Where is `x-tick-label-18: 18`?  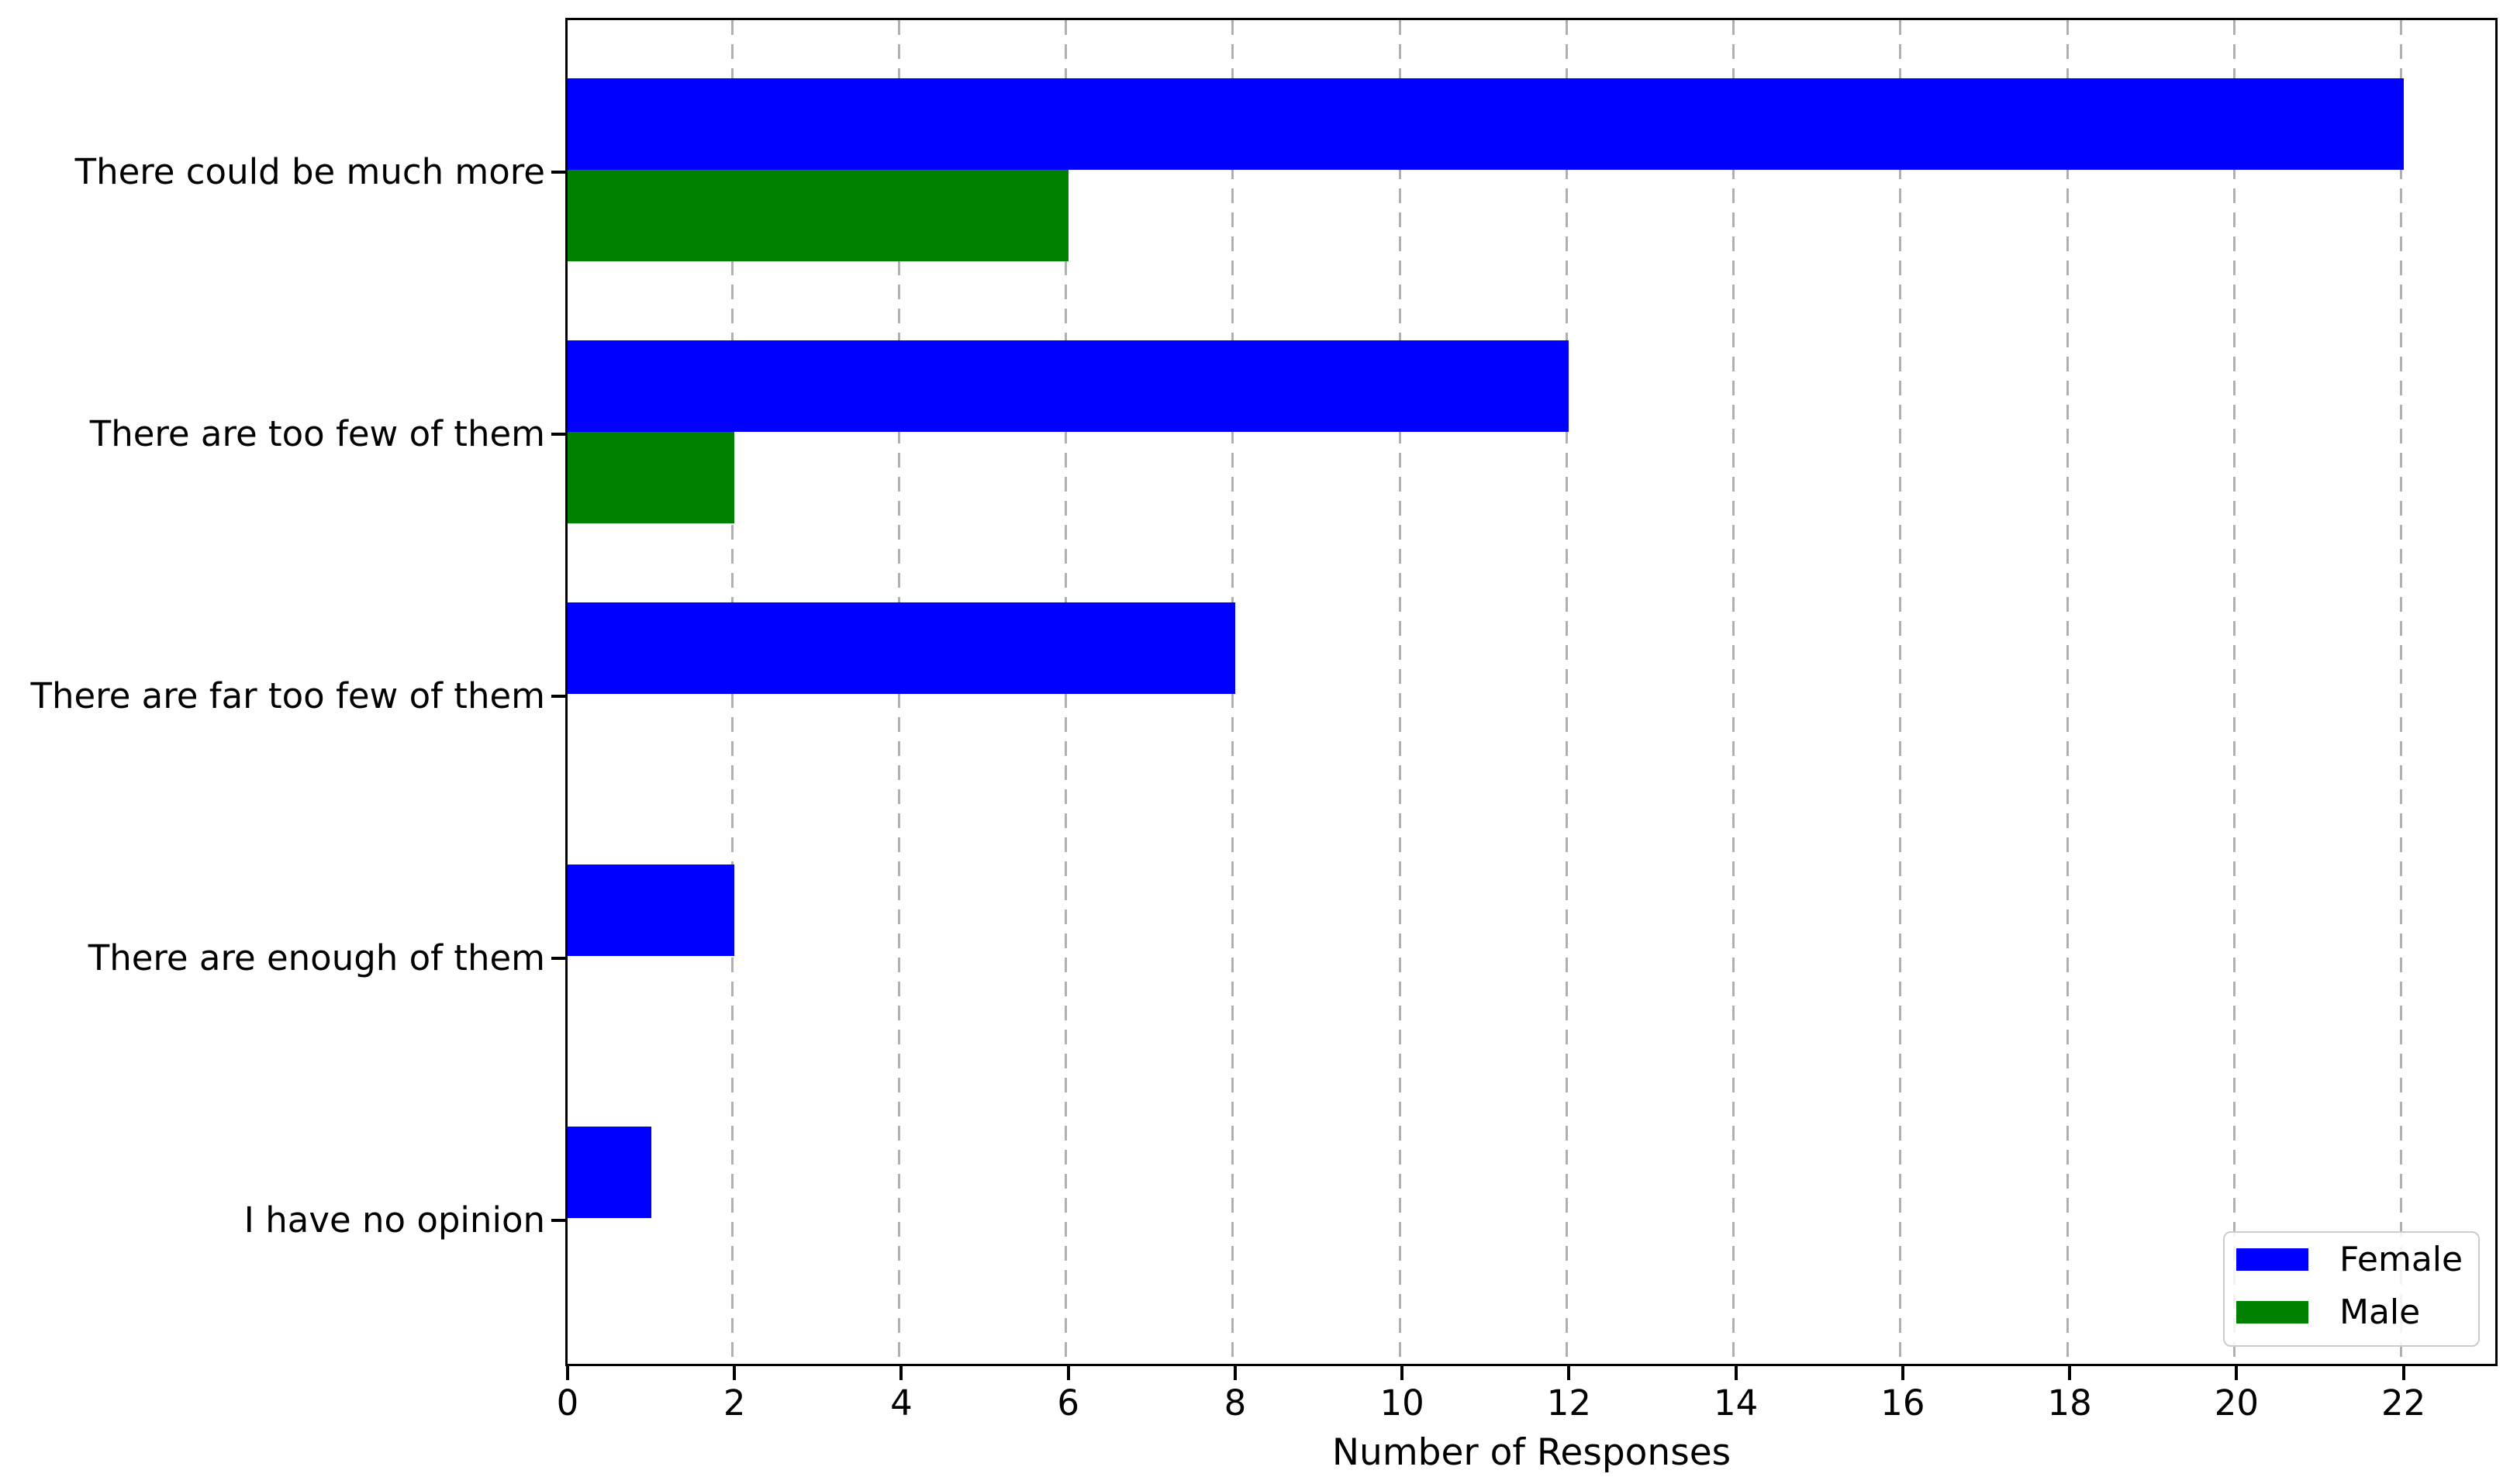 x-tick-label-18: 18 is located at coordinates (2070, 1403).